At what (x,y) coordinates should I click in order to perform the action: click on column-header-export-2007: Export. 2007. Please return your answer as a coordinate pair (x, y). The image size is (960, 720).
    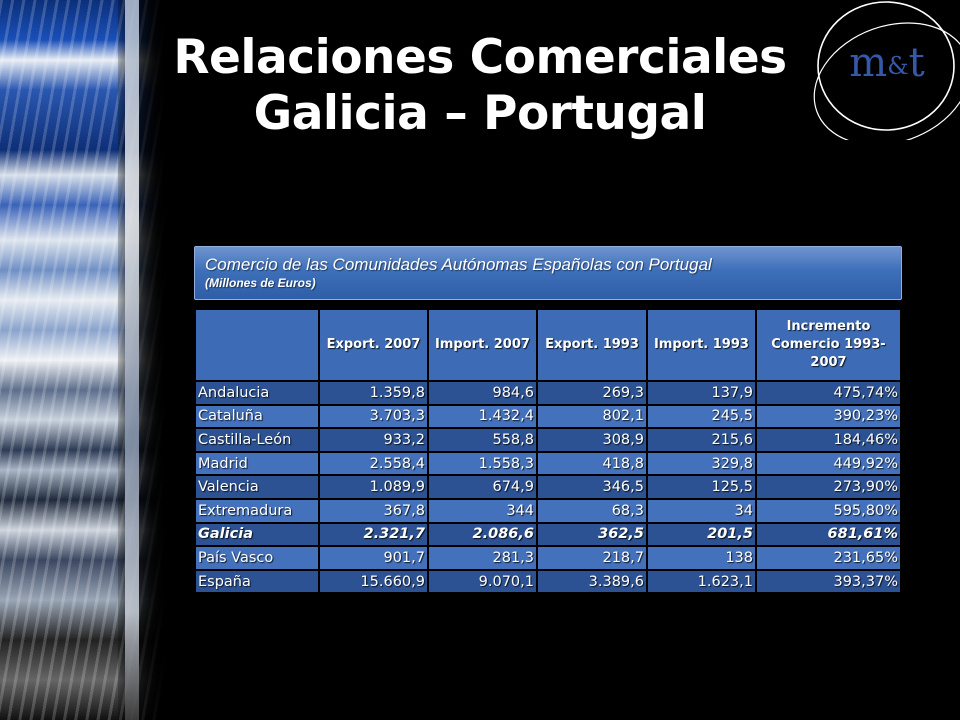
    Looking at the image, I should click on (373, 345).